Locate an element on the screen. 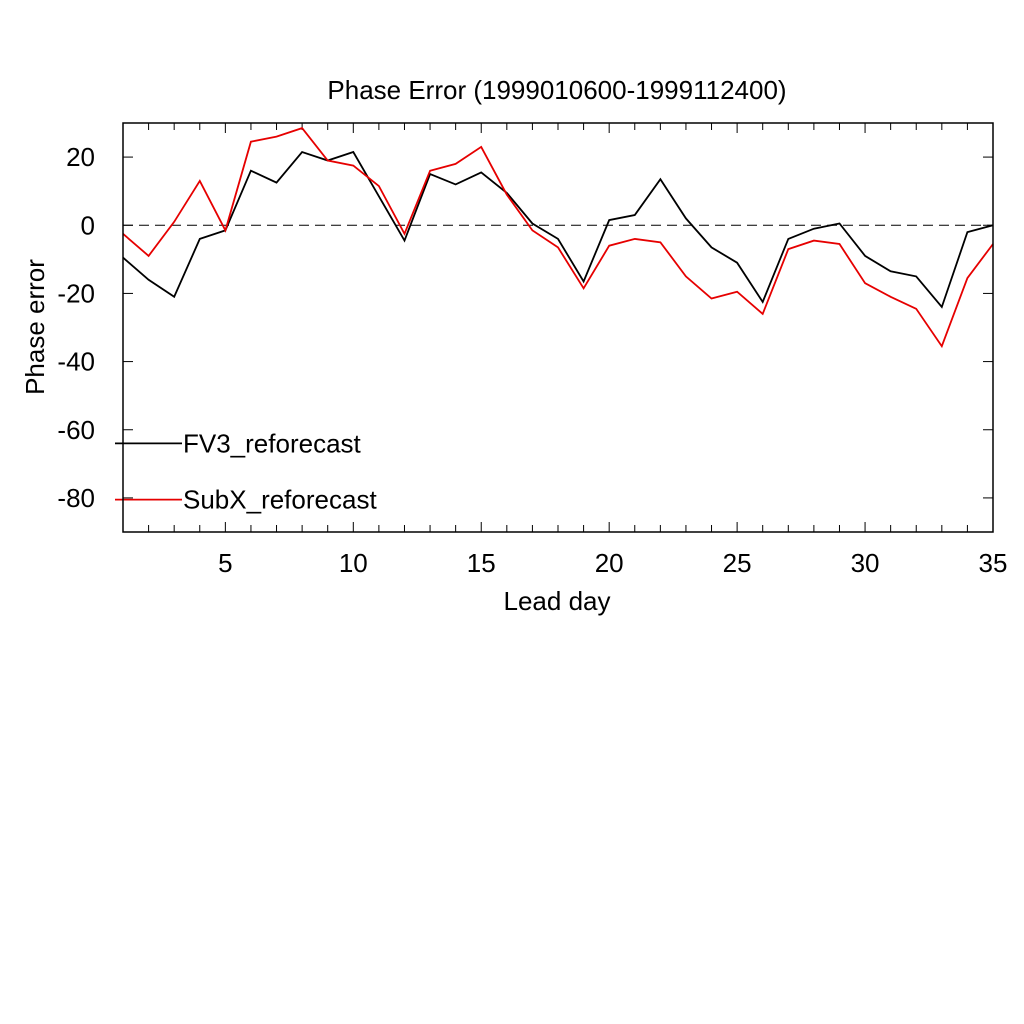 This screenshot has width=1024, height=1024. y-tick-label: -60 is located at coordinates (76, 430).